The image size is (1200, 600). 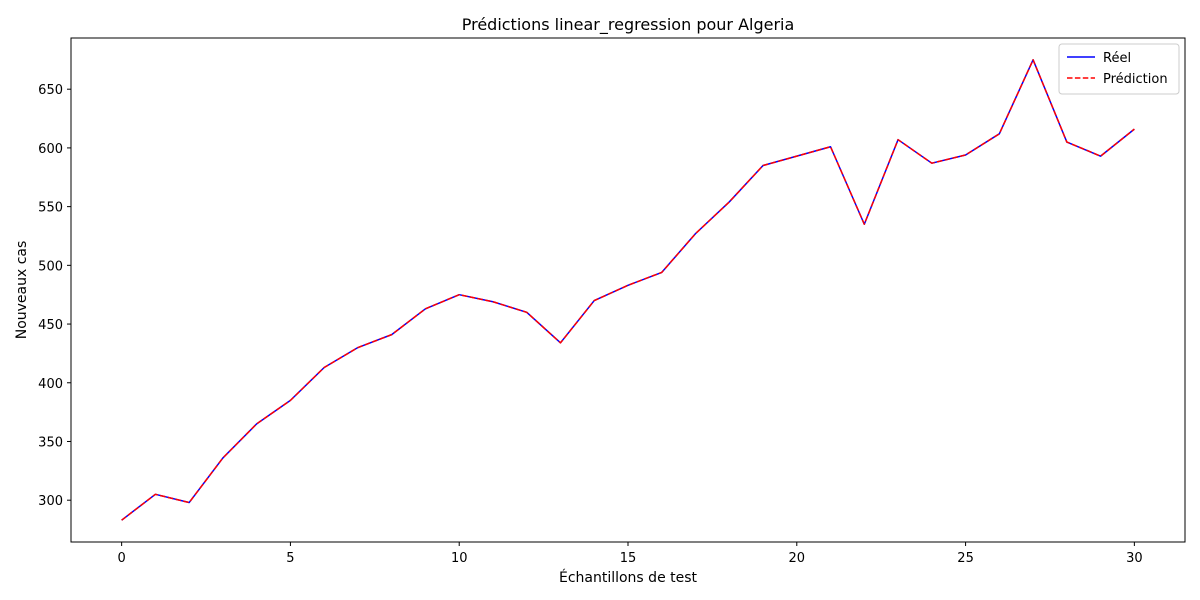 I want to click on y-tick-label: 450, so click(x=50, y=325).